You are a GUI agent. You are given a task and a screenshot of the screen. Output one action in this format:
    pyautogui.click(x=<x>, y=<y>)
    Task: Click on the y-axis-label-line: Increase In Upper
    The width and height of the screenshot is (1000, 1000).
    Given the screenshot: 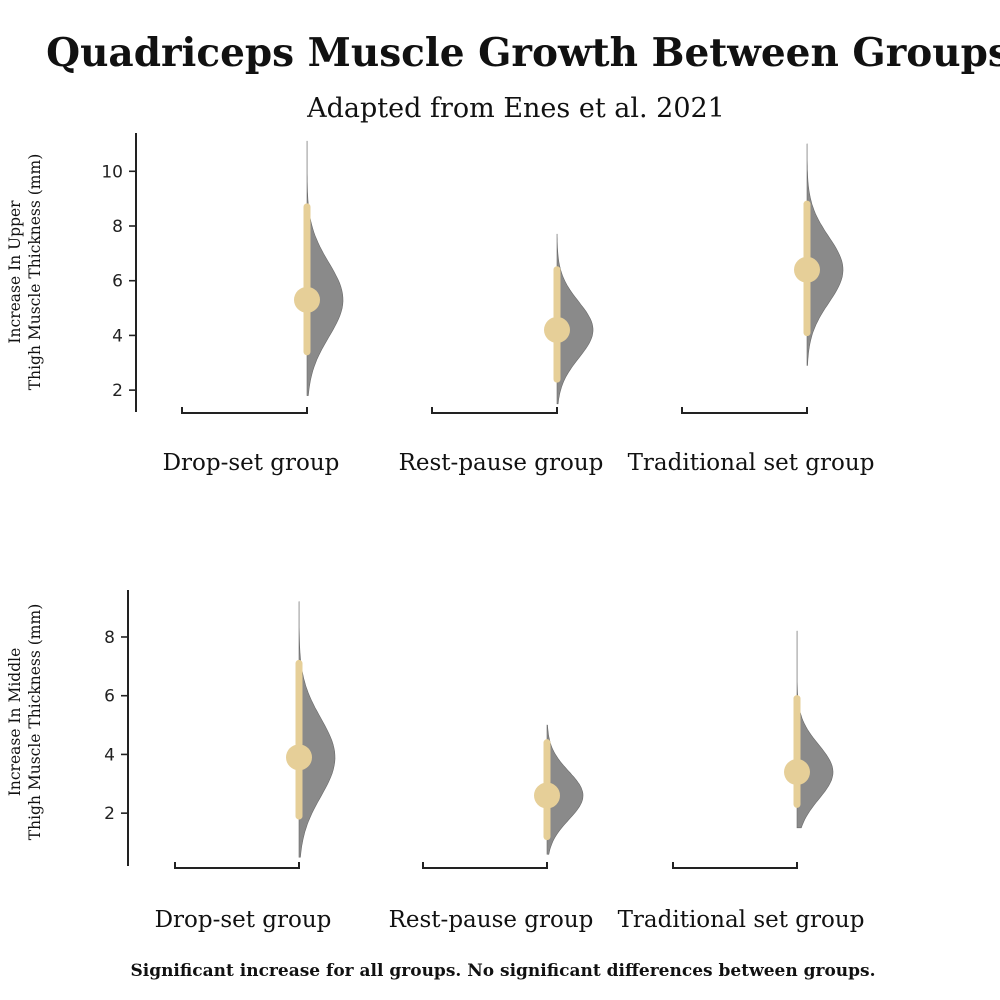 What is the action you would take?
    pyautogui.click(x=15, y=272)
    